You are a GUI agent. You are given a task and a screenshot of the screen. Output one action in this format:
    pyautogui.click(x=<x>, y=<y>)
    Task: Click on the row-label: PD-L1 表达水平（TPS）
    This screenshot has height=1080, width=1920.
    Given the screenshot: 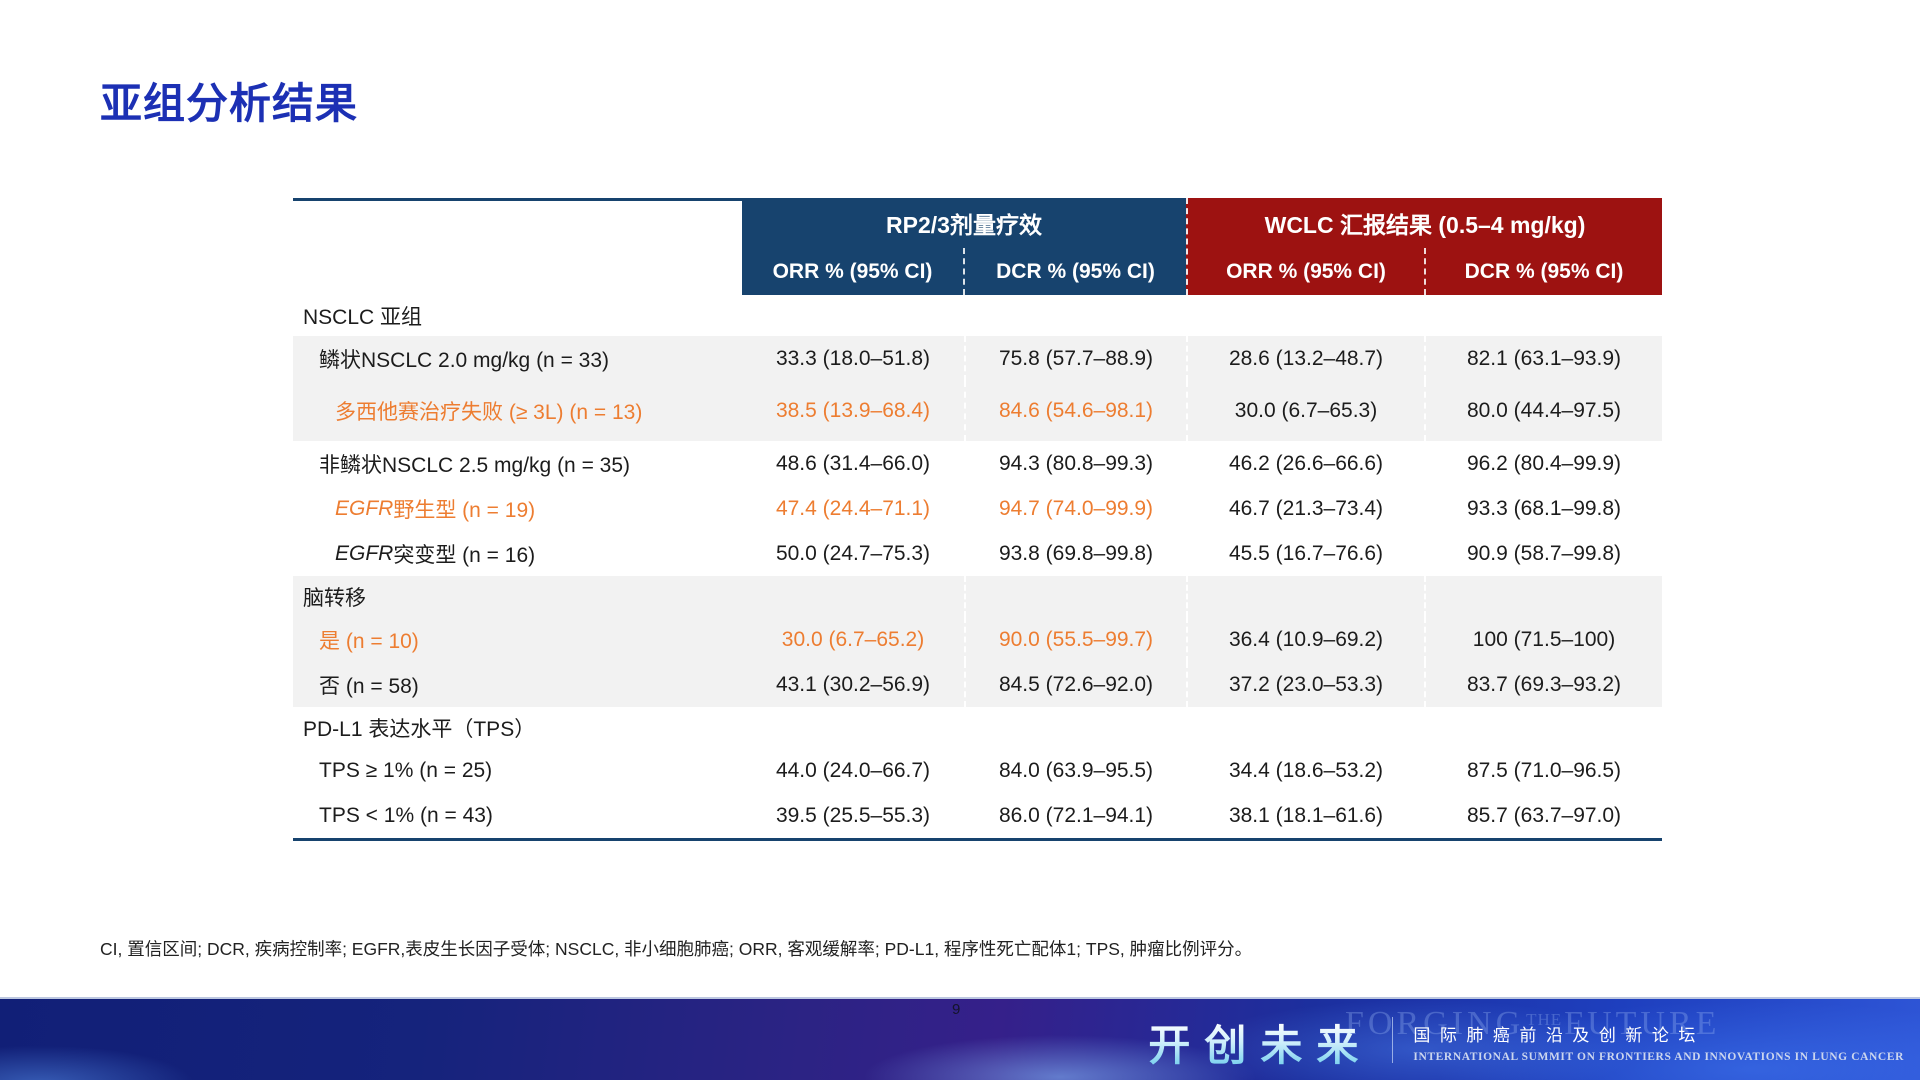 What is the action you would take?
    pyautogui.click(x=419, y=729)
    